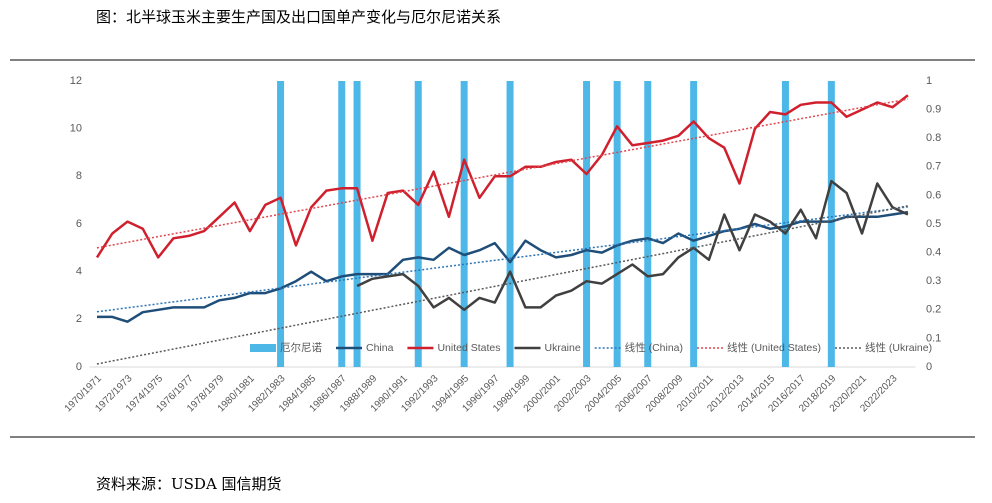 The image size is (992, 503). Describe the element at coordinates (929, 367) in the screenshot. I see `y2-tick-label: 0` at that location.